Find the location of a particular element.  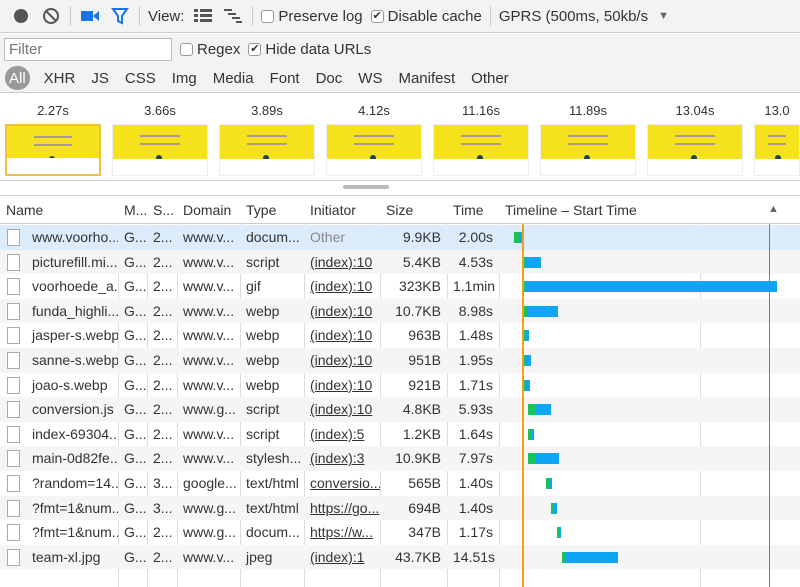

filmstrip-frame: 4.12s is located at coordinates (374, 134).